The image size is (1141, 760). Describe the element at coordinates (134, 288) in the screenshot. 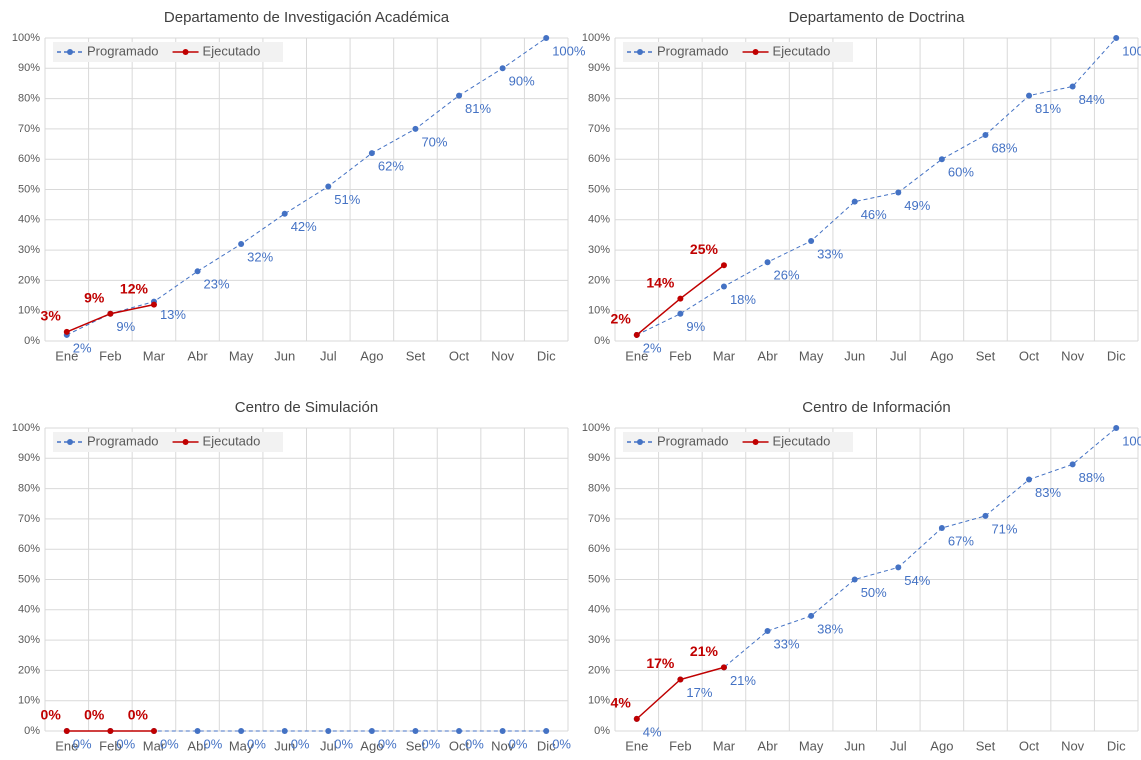

I see `data-label: 12%` at that location.